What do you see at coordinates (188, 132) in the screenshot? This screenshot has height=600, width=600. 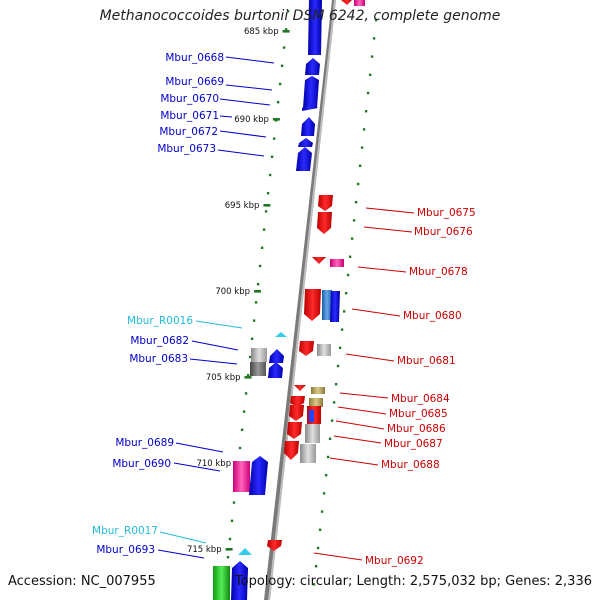 I see `gene-label: Mbur_0672` at bounding box center [188, 132].